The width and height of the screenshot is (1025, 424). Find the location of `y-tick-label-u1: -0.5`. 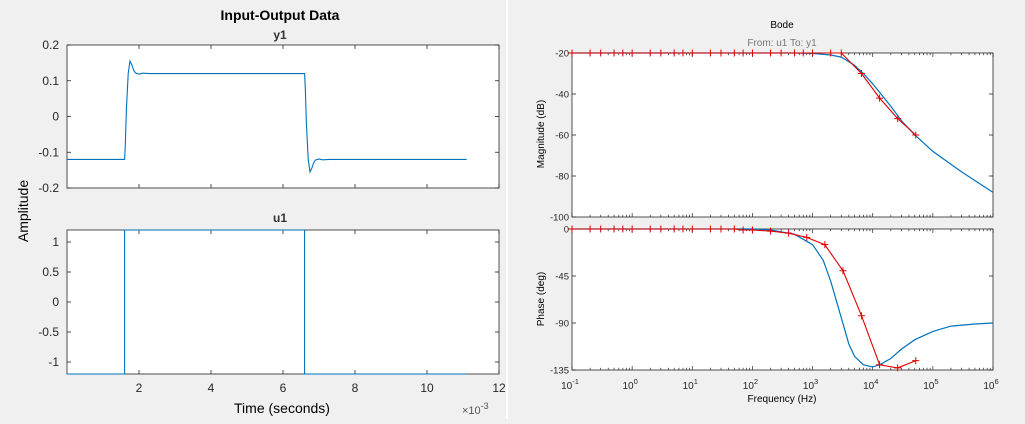

y-tick-label-u1: -0.5 is located at coordinates (48, 332).